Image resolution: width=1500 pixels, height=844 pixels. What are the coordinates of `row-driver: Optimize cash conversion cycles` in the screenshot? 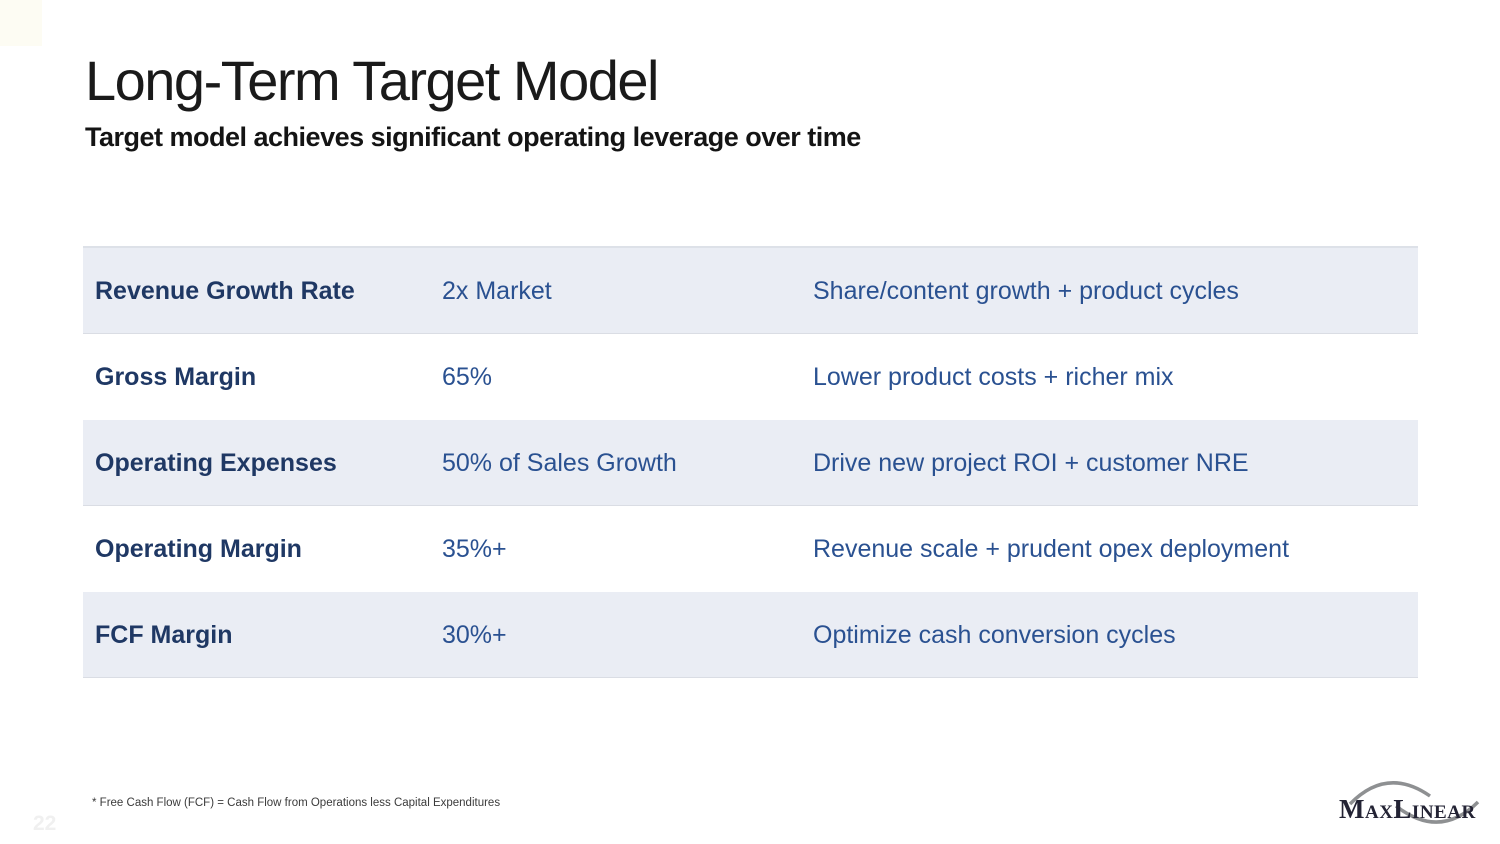 It's located at (994, 635).